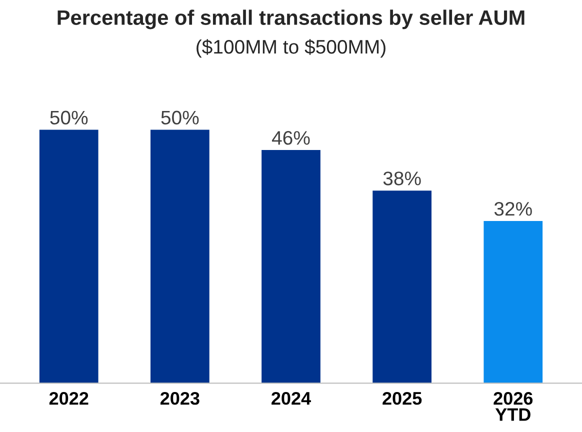  I want to click on x-tick-label: 2024, so click(291, 398).